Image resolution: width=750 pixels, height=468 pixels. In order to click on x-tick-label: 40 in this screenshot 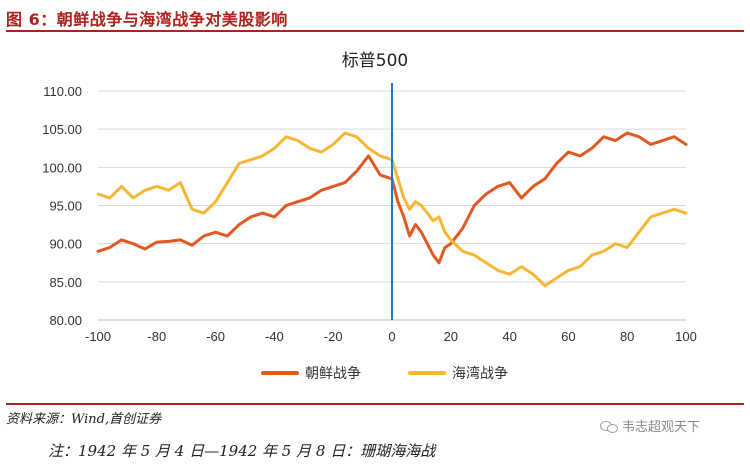, I will do `click(509, 336)`.